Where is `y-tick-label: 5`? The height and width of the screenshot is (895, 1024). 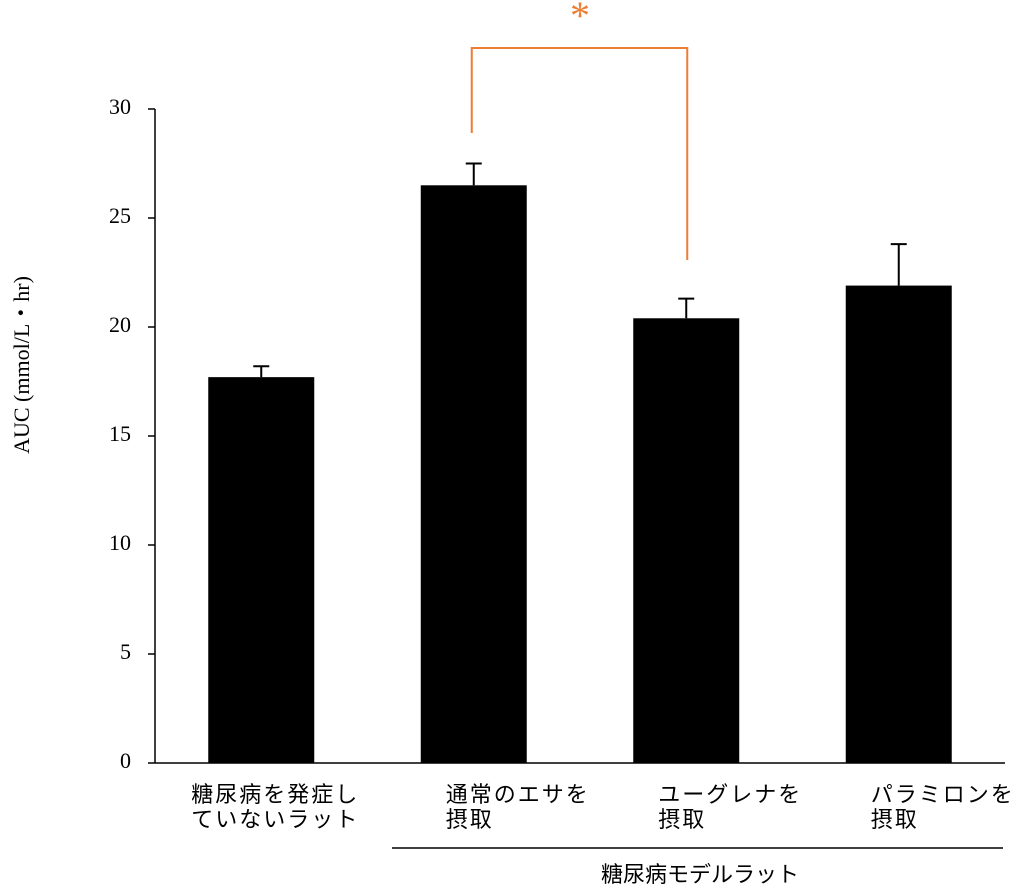 y-tick-label: 5 is located at coordinates (125, 651).